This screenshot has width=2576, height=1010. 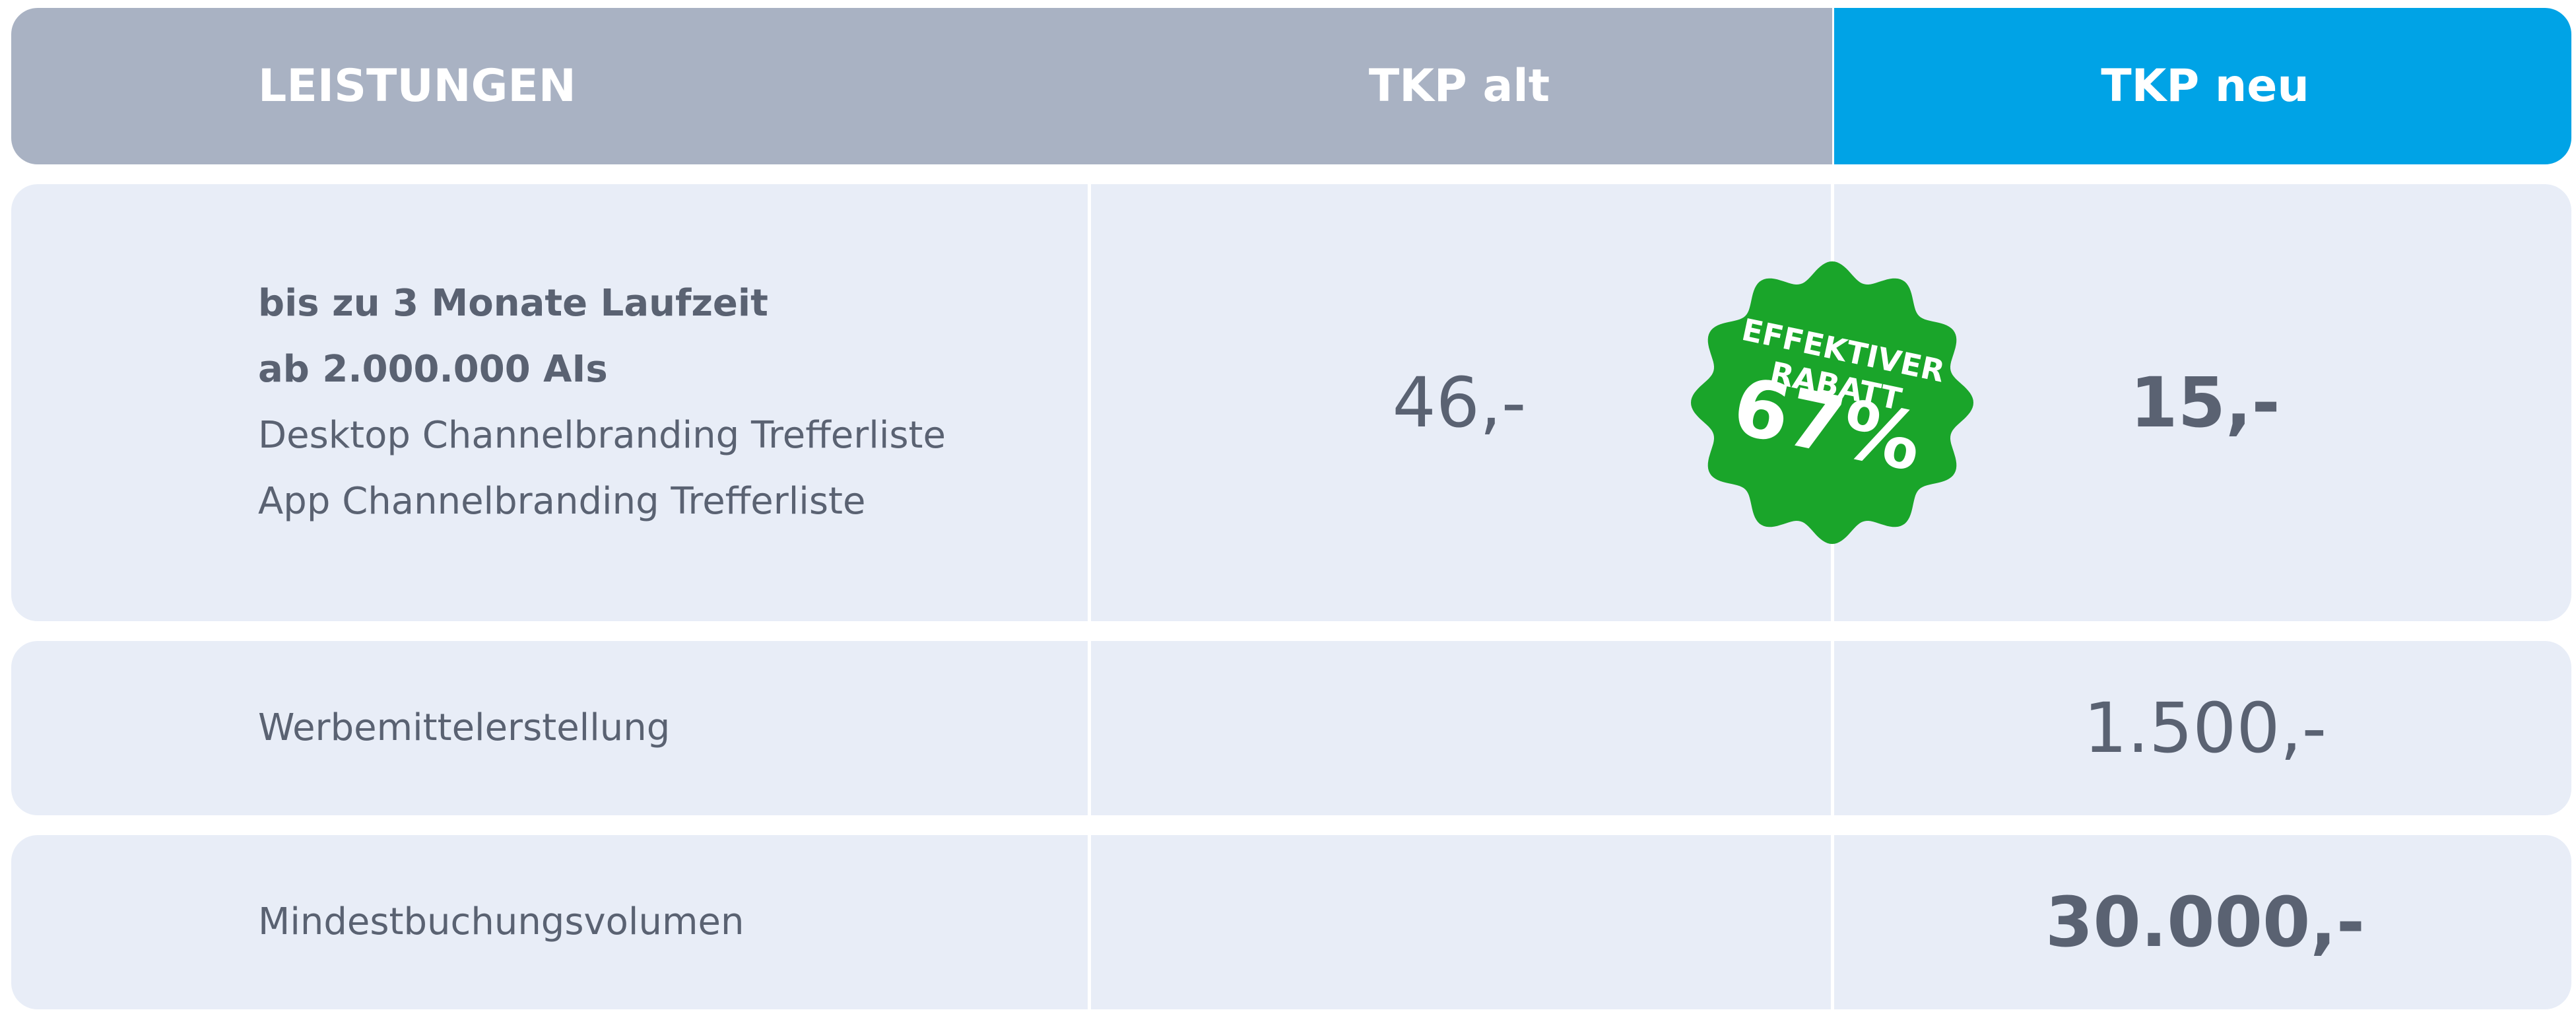 I want to click on price-new: 30.000,-, so click(x=2205, y=922).